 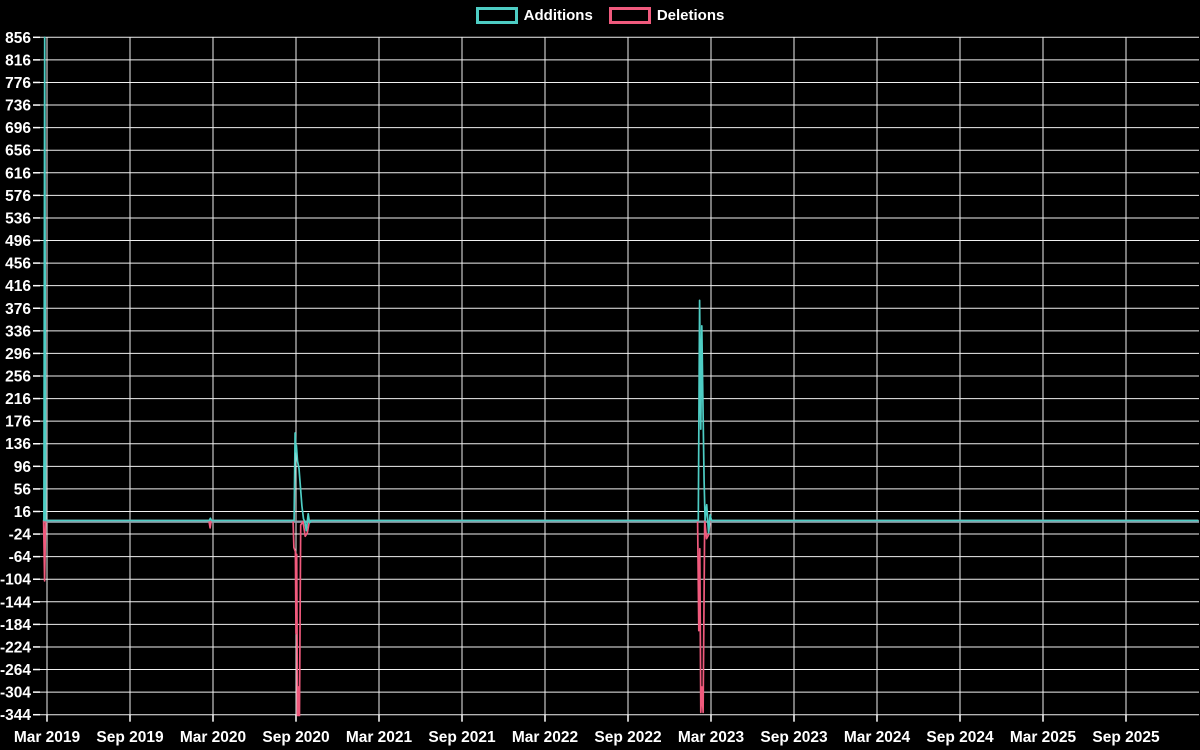 What do you see at coordinates (18, 173) in the screenshot?
I see `y-tick-label: 616` at bounding box center [18, 173].